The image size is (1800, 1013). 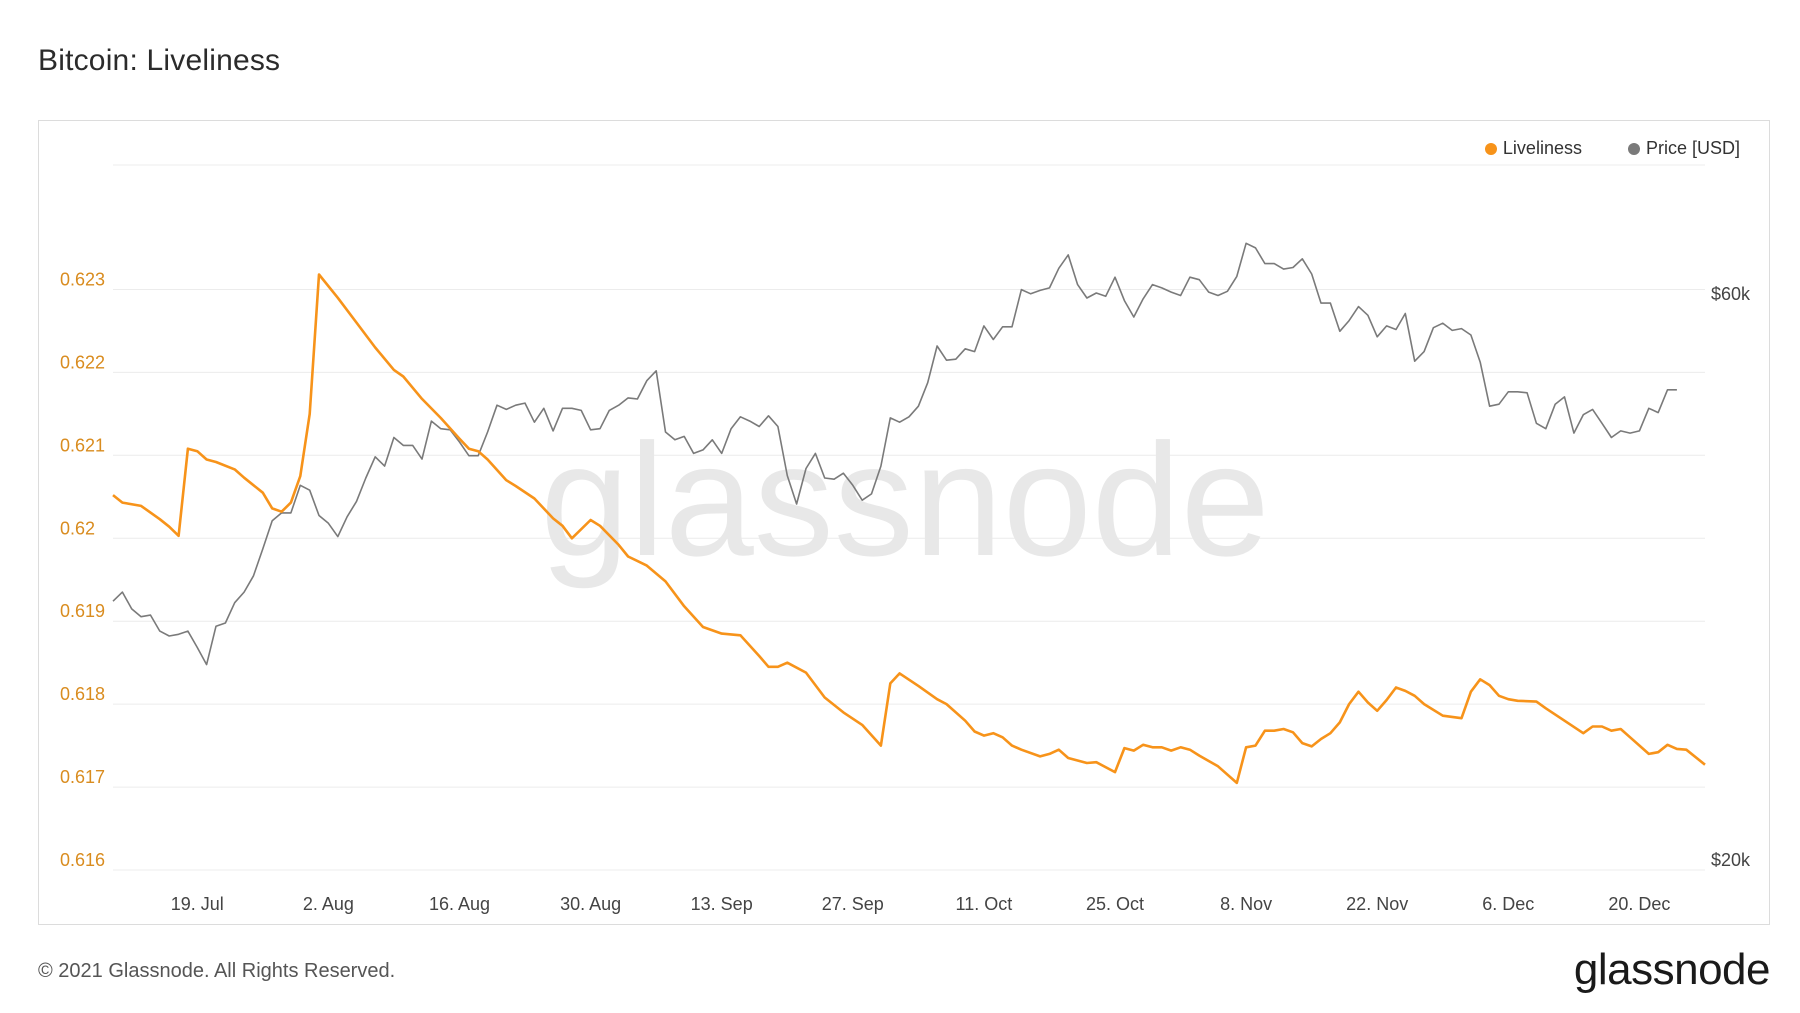 I want to click on left-tick-label-6: 0.622, so click(x=82, y=362).